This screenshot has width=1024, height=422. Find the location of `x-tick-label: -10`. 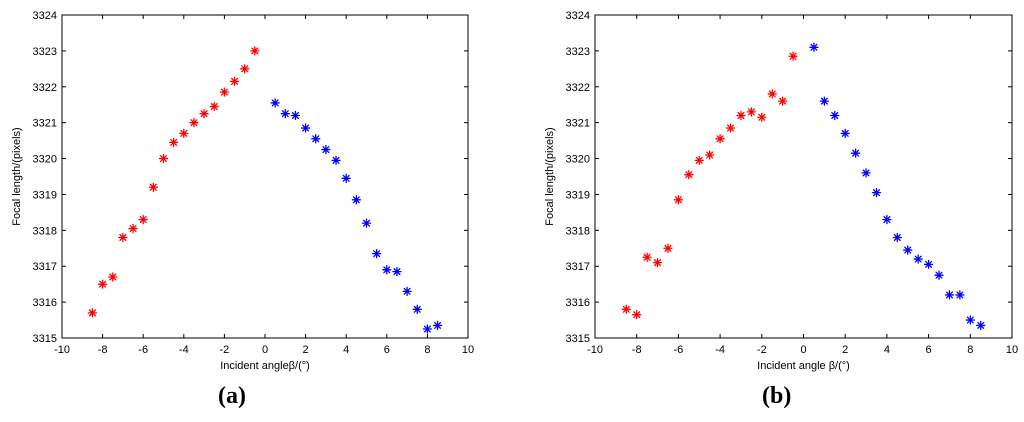

x-tick-label: -10 is located at coordinates (595, 350).